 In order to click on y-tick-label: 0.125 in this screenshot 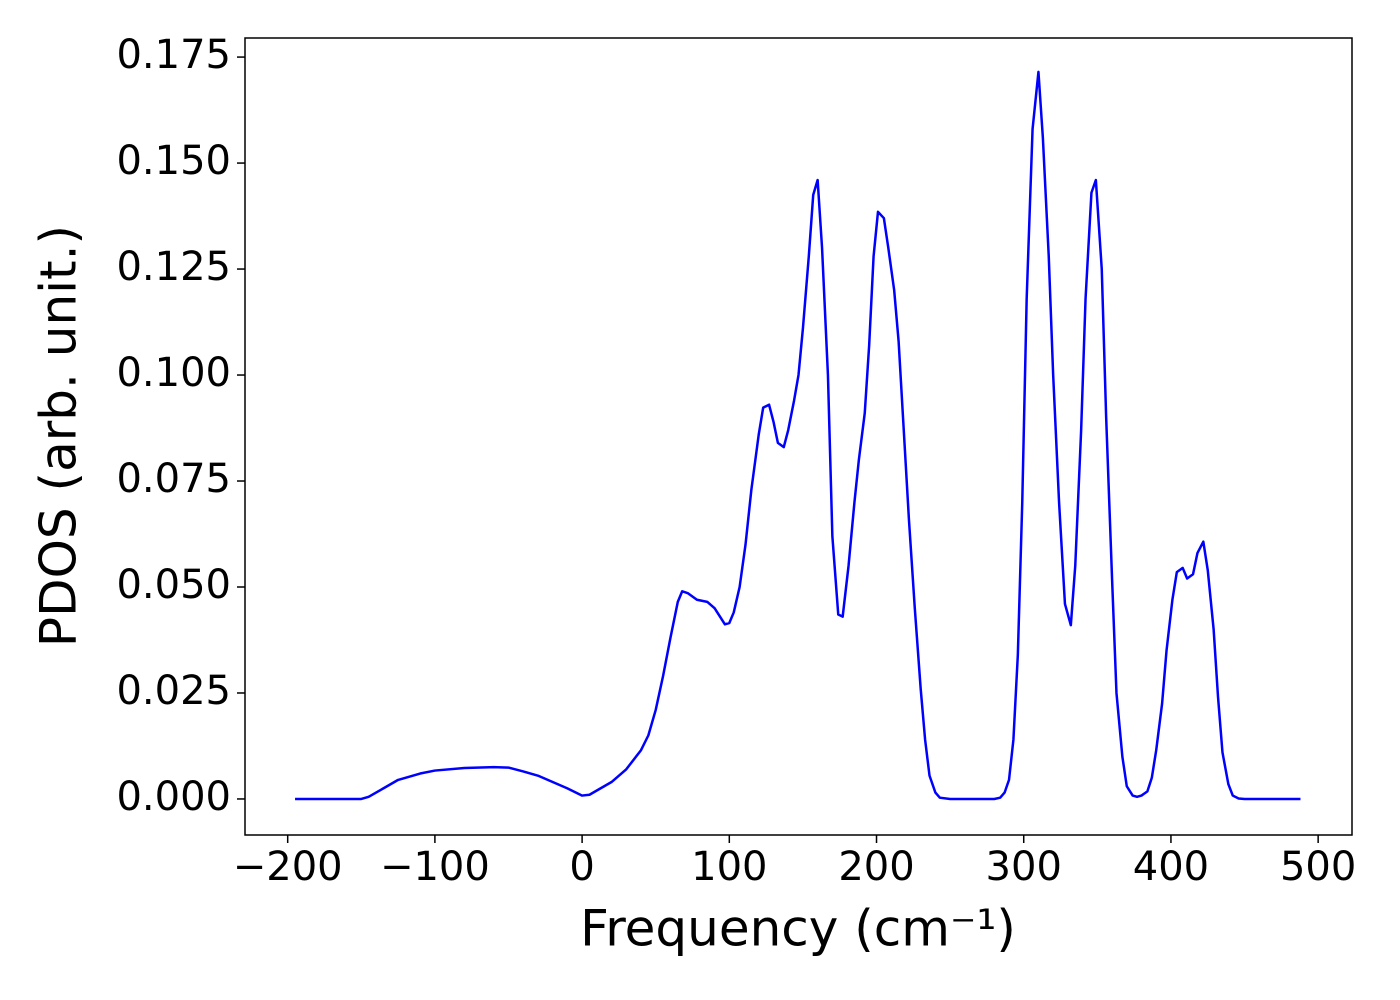, I will do `click(173, 267)`.